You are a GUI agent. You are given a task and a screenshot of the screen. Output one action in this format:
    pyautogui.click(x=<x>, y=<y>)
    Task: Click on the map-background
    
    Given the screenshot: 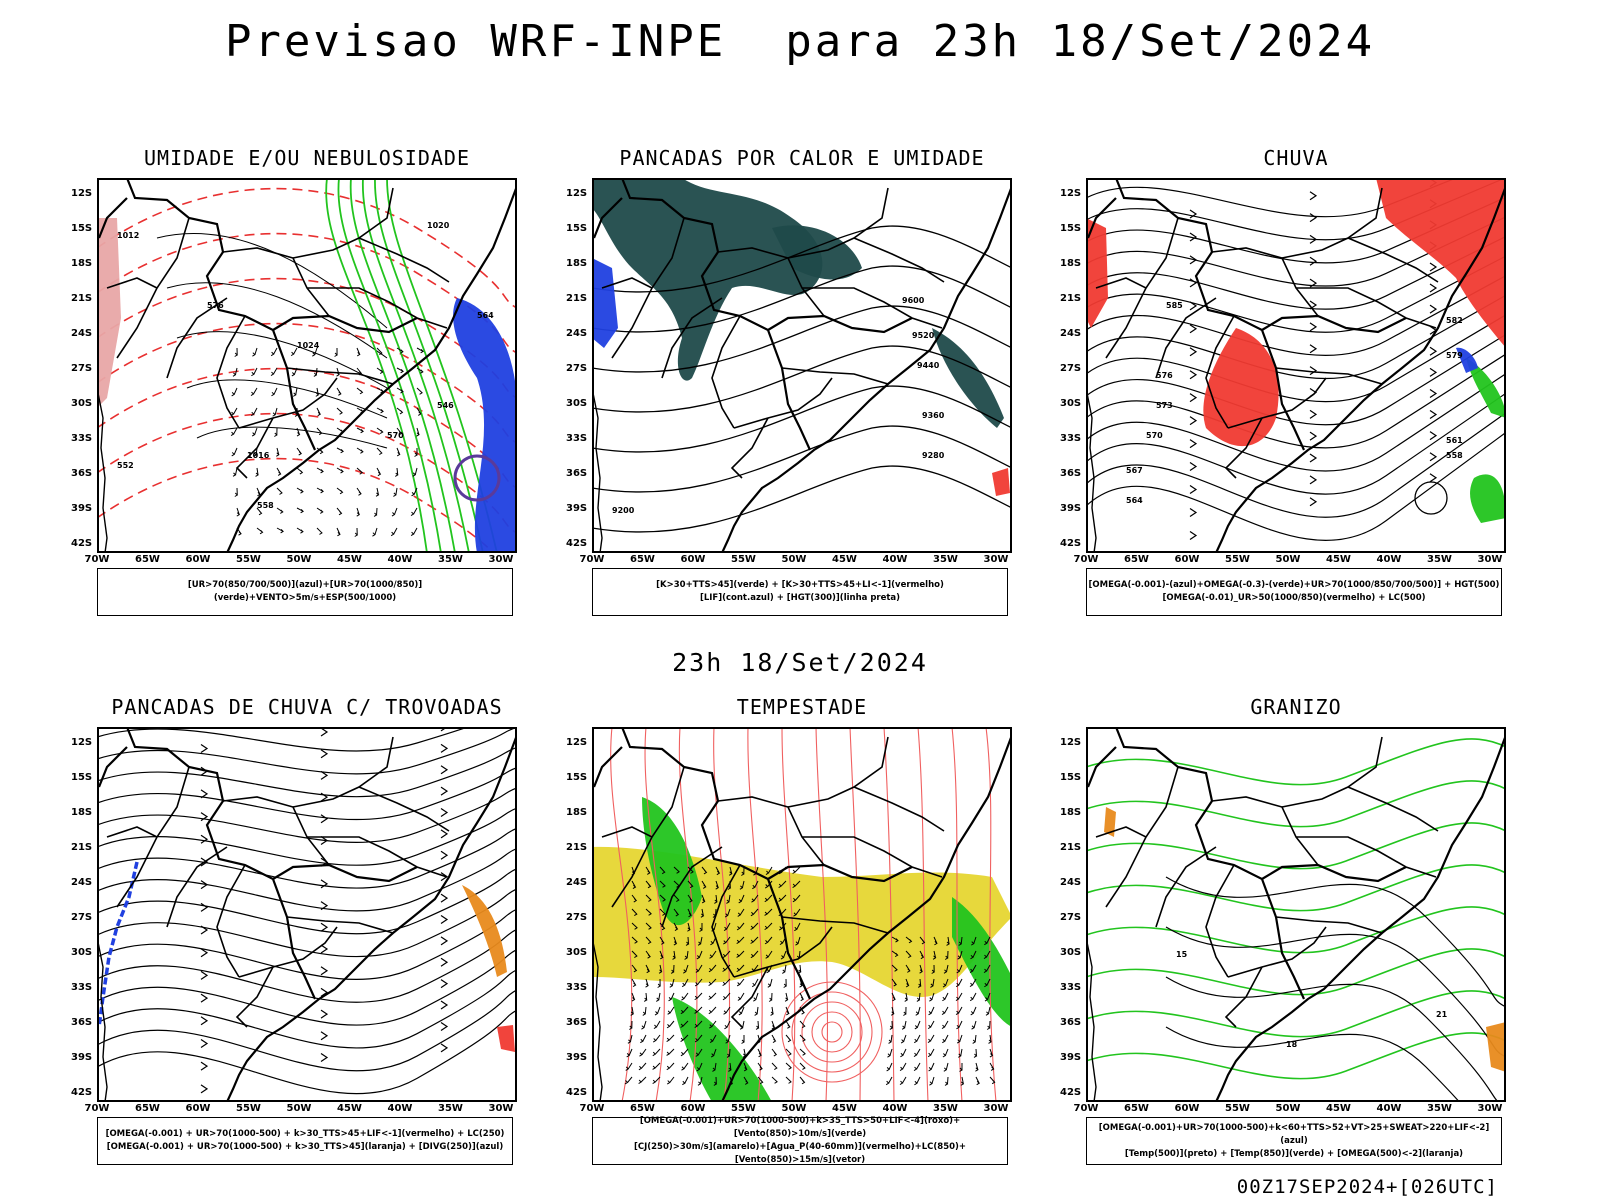 What is the action you would take?
    pyautogui.click(x=307, y=914)
    